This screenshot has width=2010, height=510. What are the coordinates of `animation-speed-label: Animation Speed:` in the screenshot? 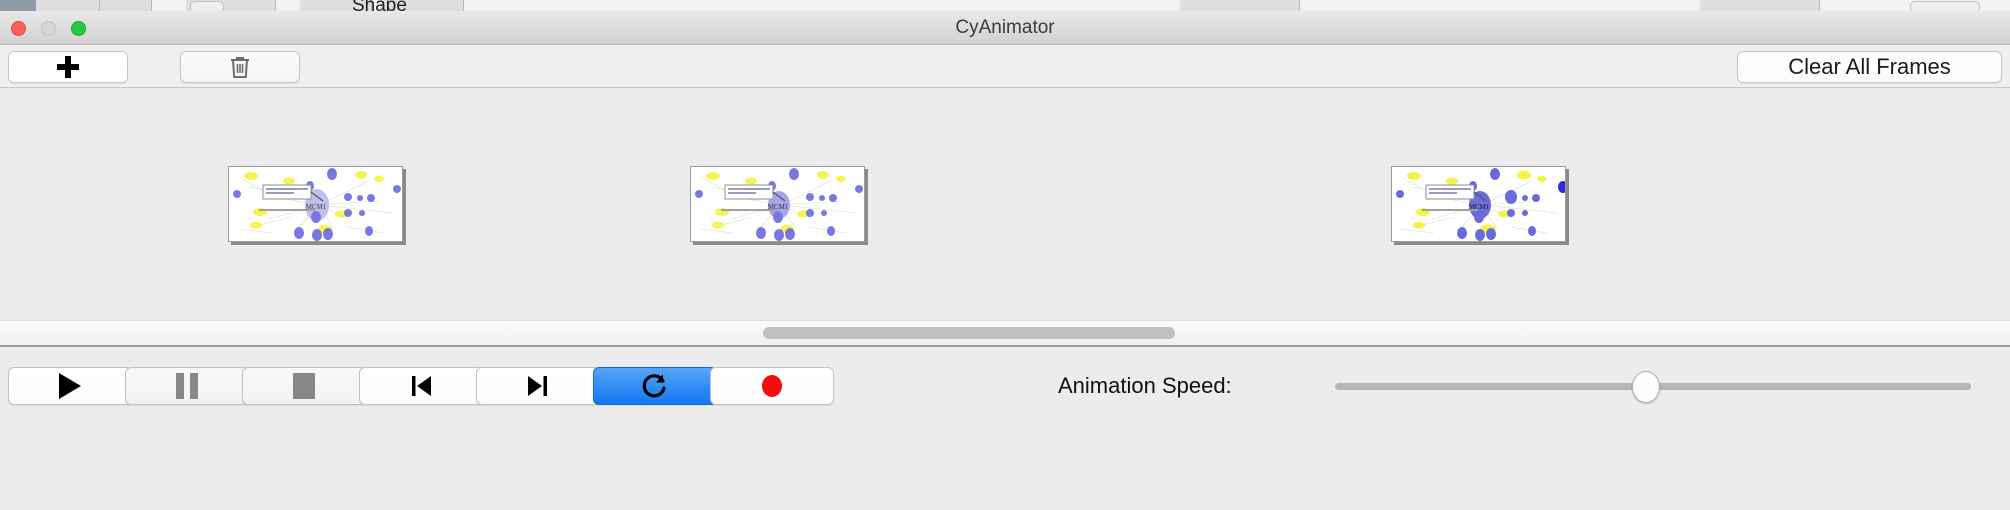 It's located at (1145, 385).